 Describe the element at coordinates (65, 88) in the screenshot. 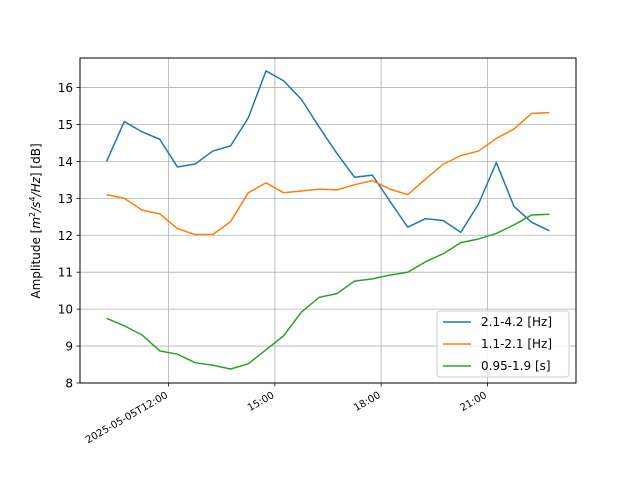

I see `y-tick-label-8: 16` at that location.